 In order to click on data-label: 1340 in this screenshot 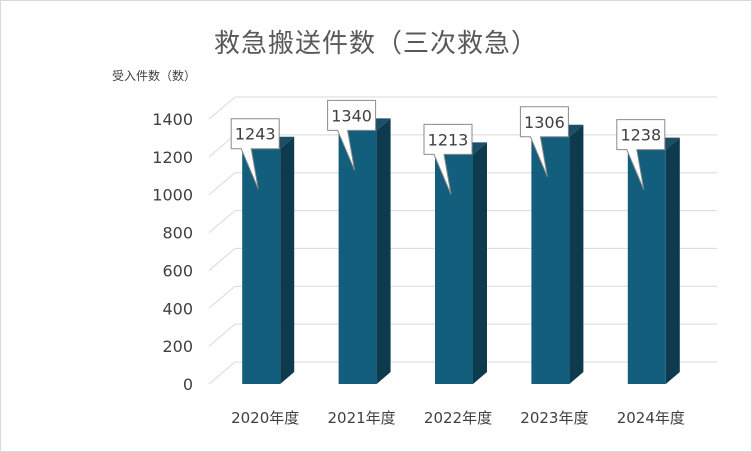, I will do `click(351, 115)`.